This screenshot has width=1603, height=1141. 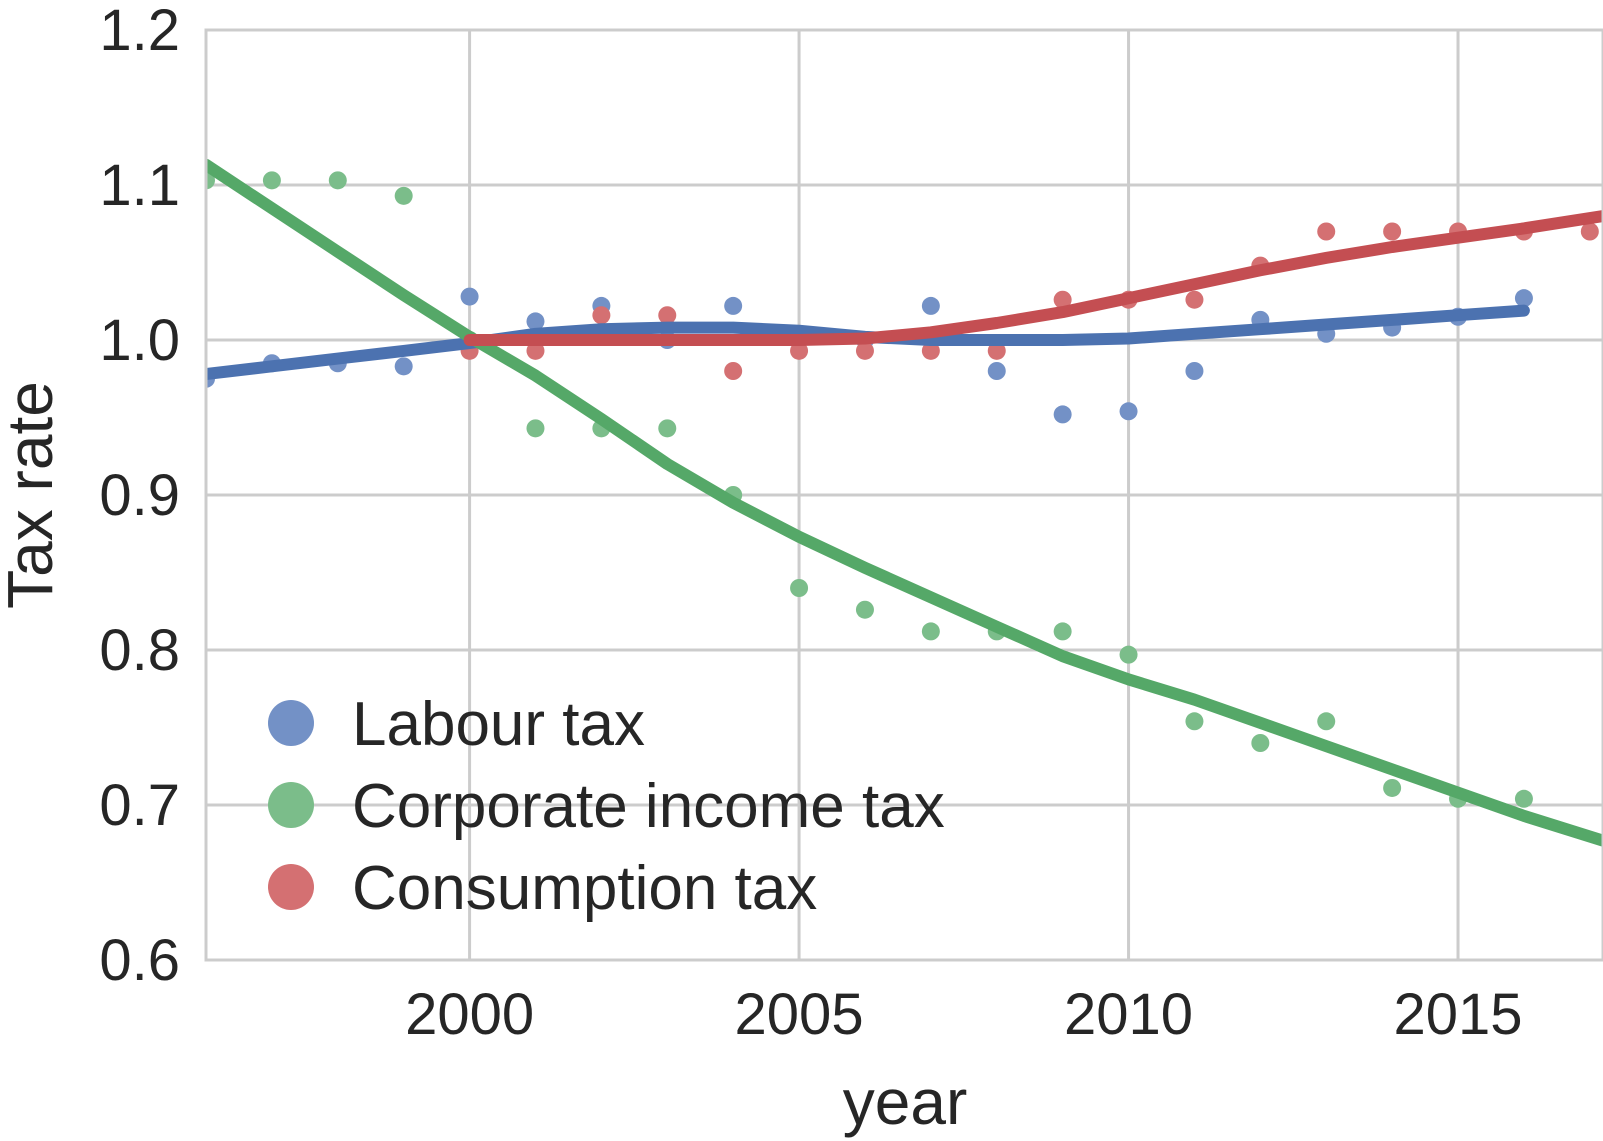 I want to click on y-tick-labels: 0.6 0.7 0.8 0.9 1.0 1.1 1.2, so click(x=139, y=496).